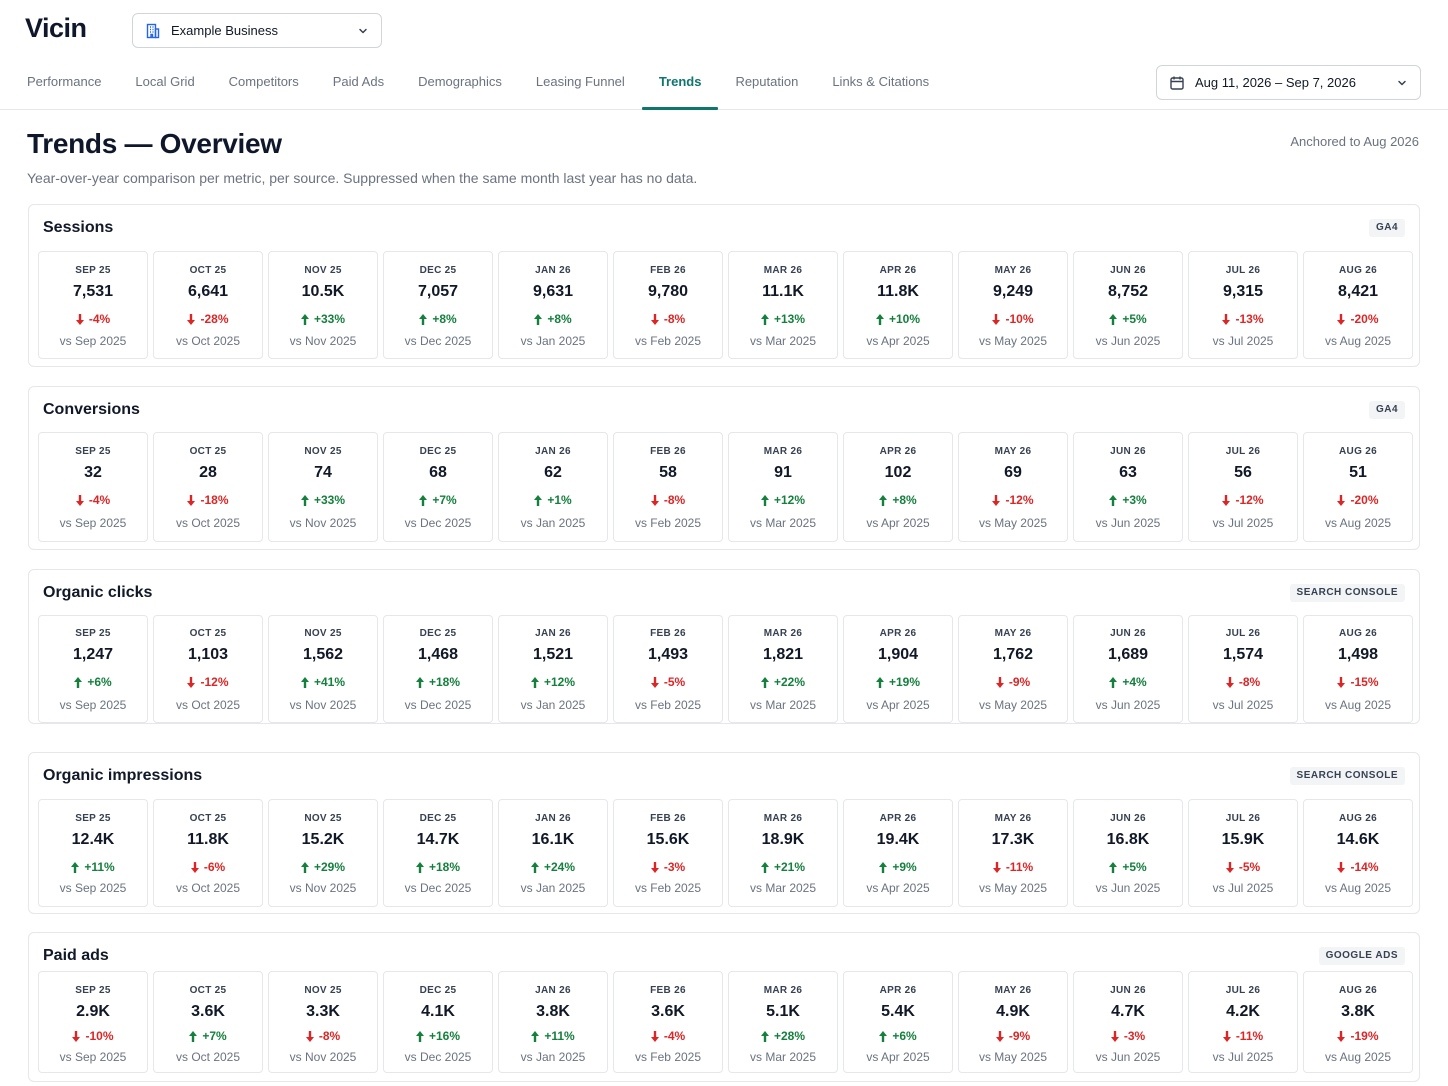 The height and width of the screenshot is (1086, 1448). I want to click on month-card: AUG 26 14.6K -14% vs Aug 2025, so click(1358, 853).